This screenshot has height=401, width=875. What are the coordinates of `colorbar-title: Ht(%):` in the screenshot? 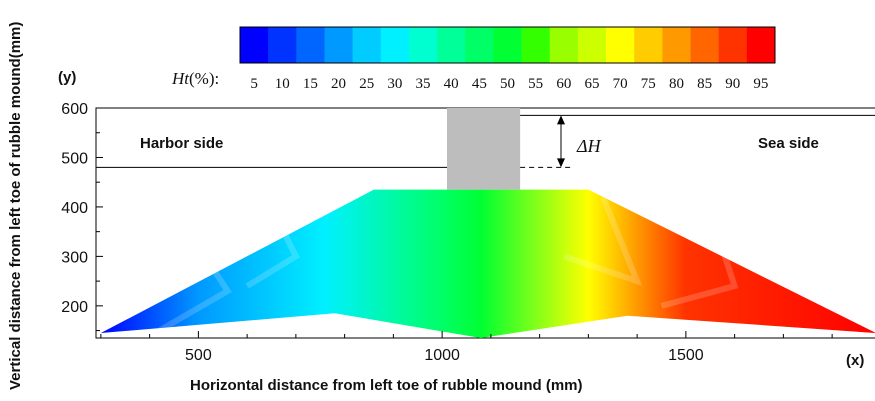 It's located at (195, 78).